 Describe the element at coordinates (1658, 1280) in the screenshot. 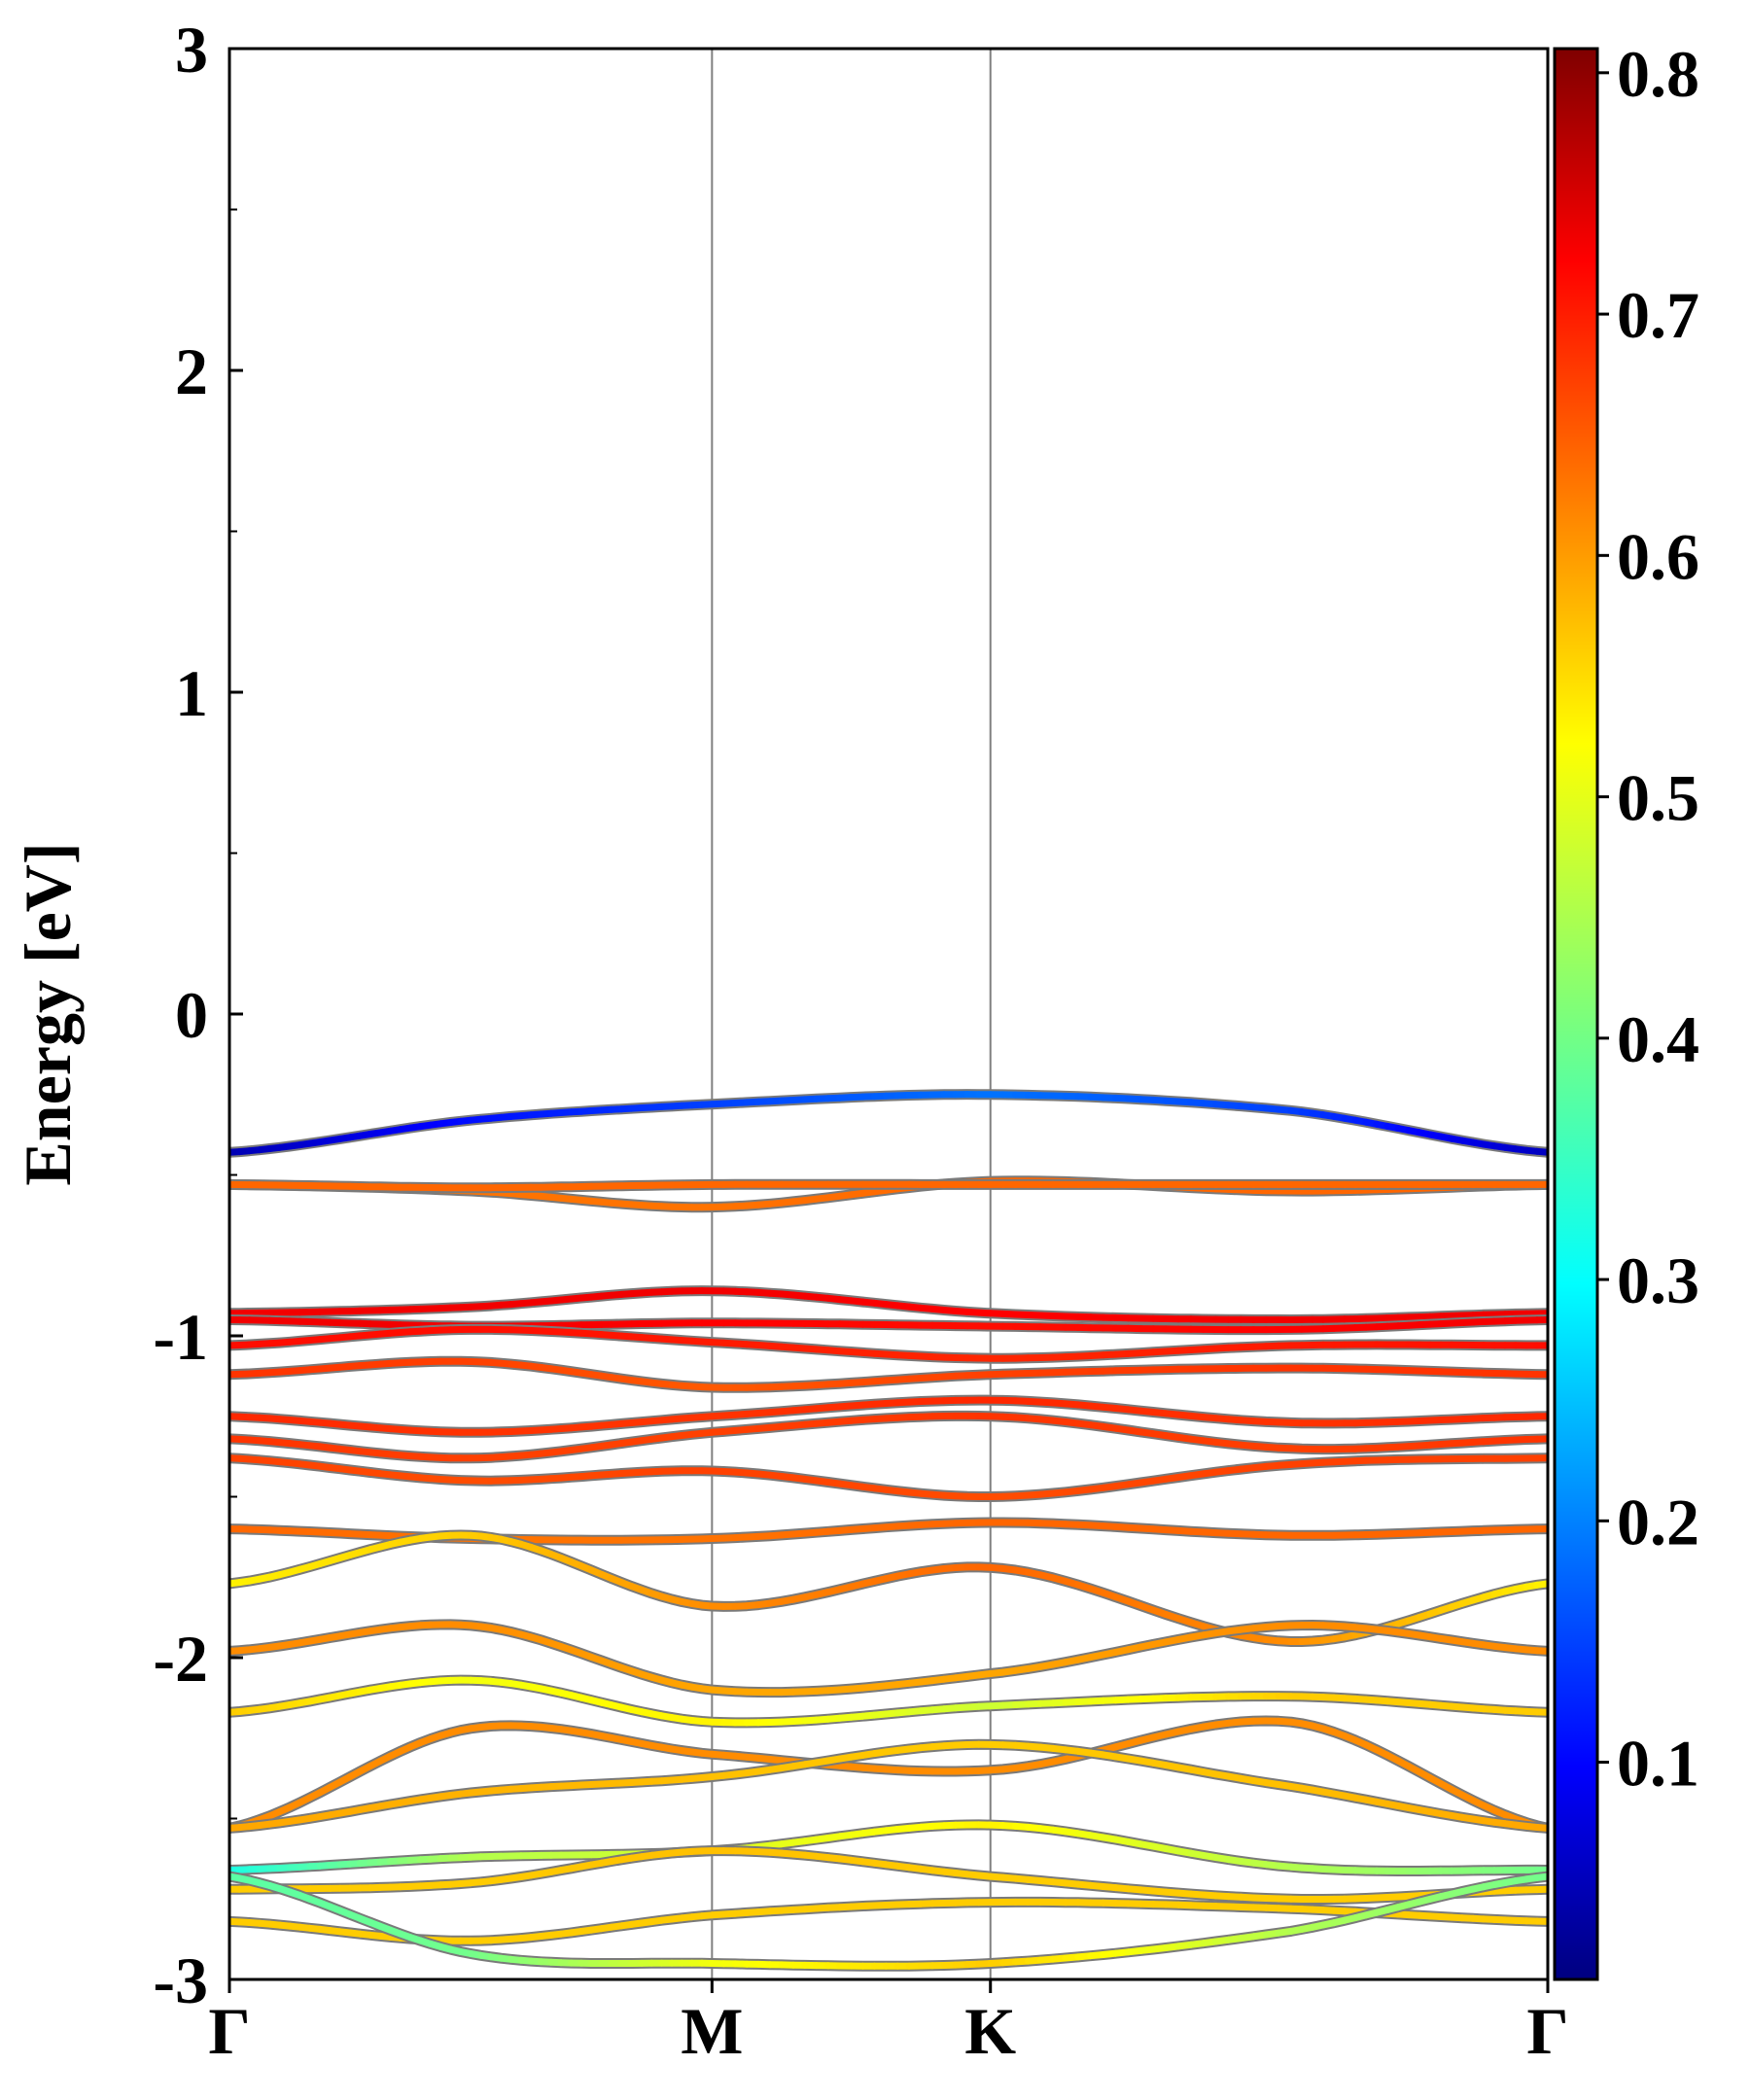

I see `colorbar-tick-label: 0.3` at that location.